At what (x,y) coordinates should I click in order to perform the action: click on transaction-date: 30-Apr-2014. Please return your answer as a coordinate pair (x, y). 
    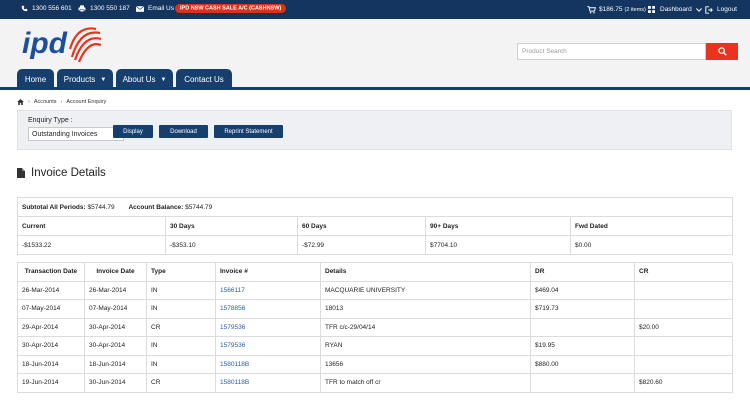
    Looking at the image, I should click on (51, 346).